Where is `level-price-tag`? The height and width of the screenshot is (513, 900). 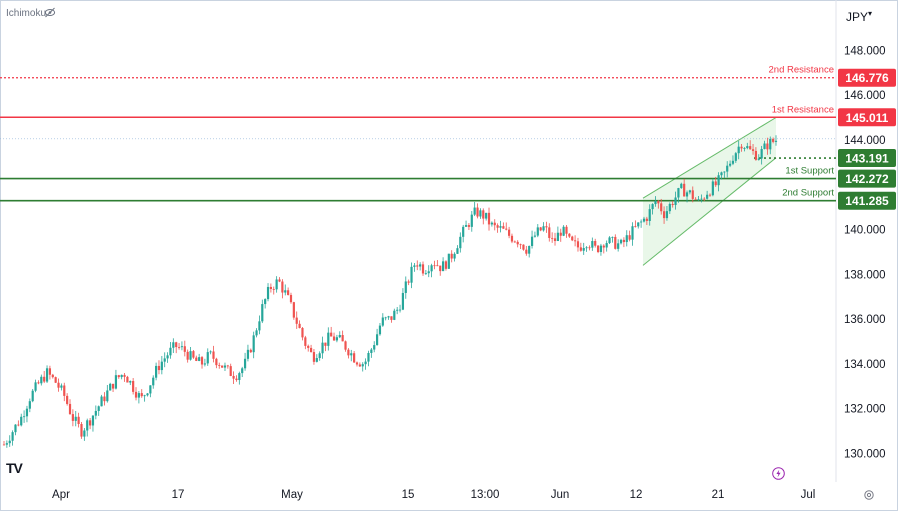 level-price-tag is located at coordinates (867, 117).